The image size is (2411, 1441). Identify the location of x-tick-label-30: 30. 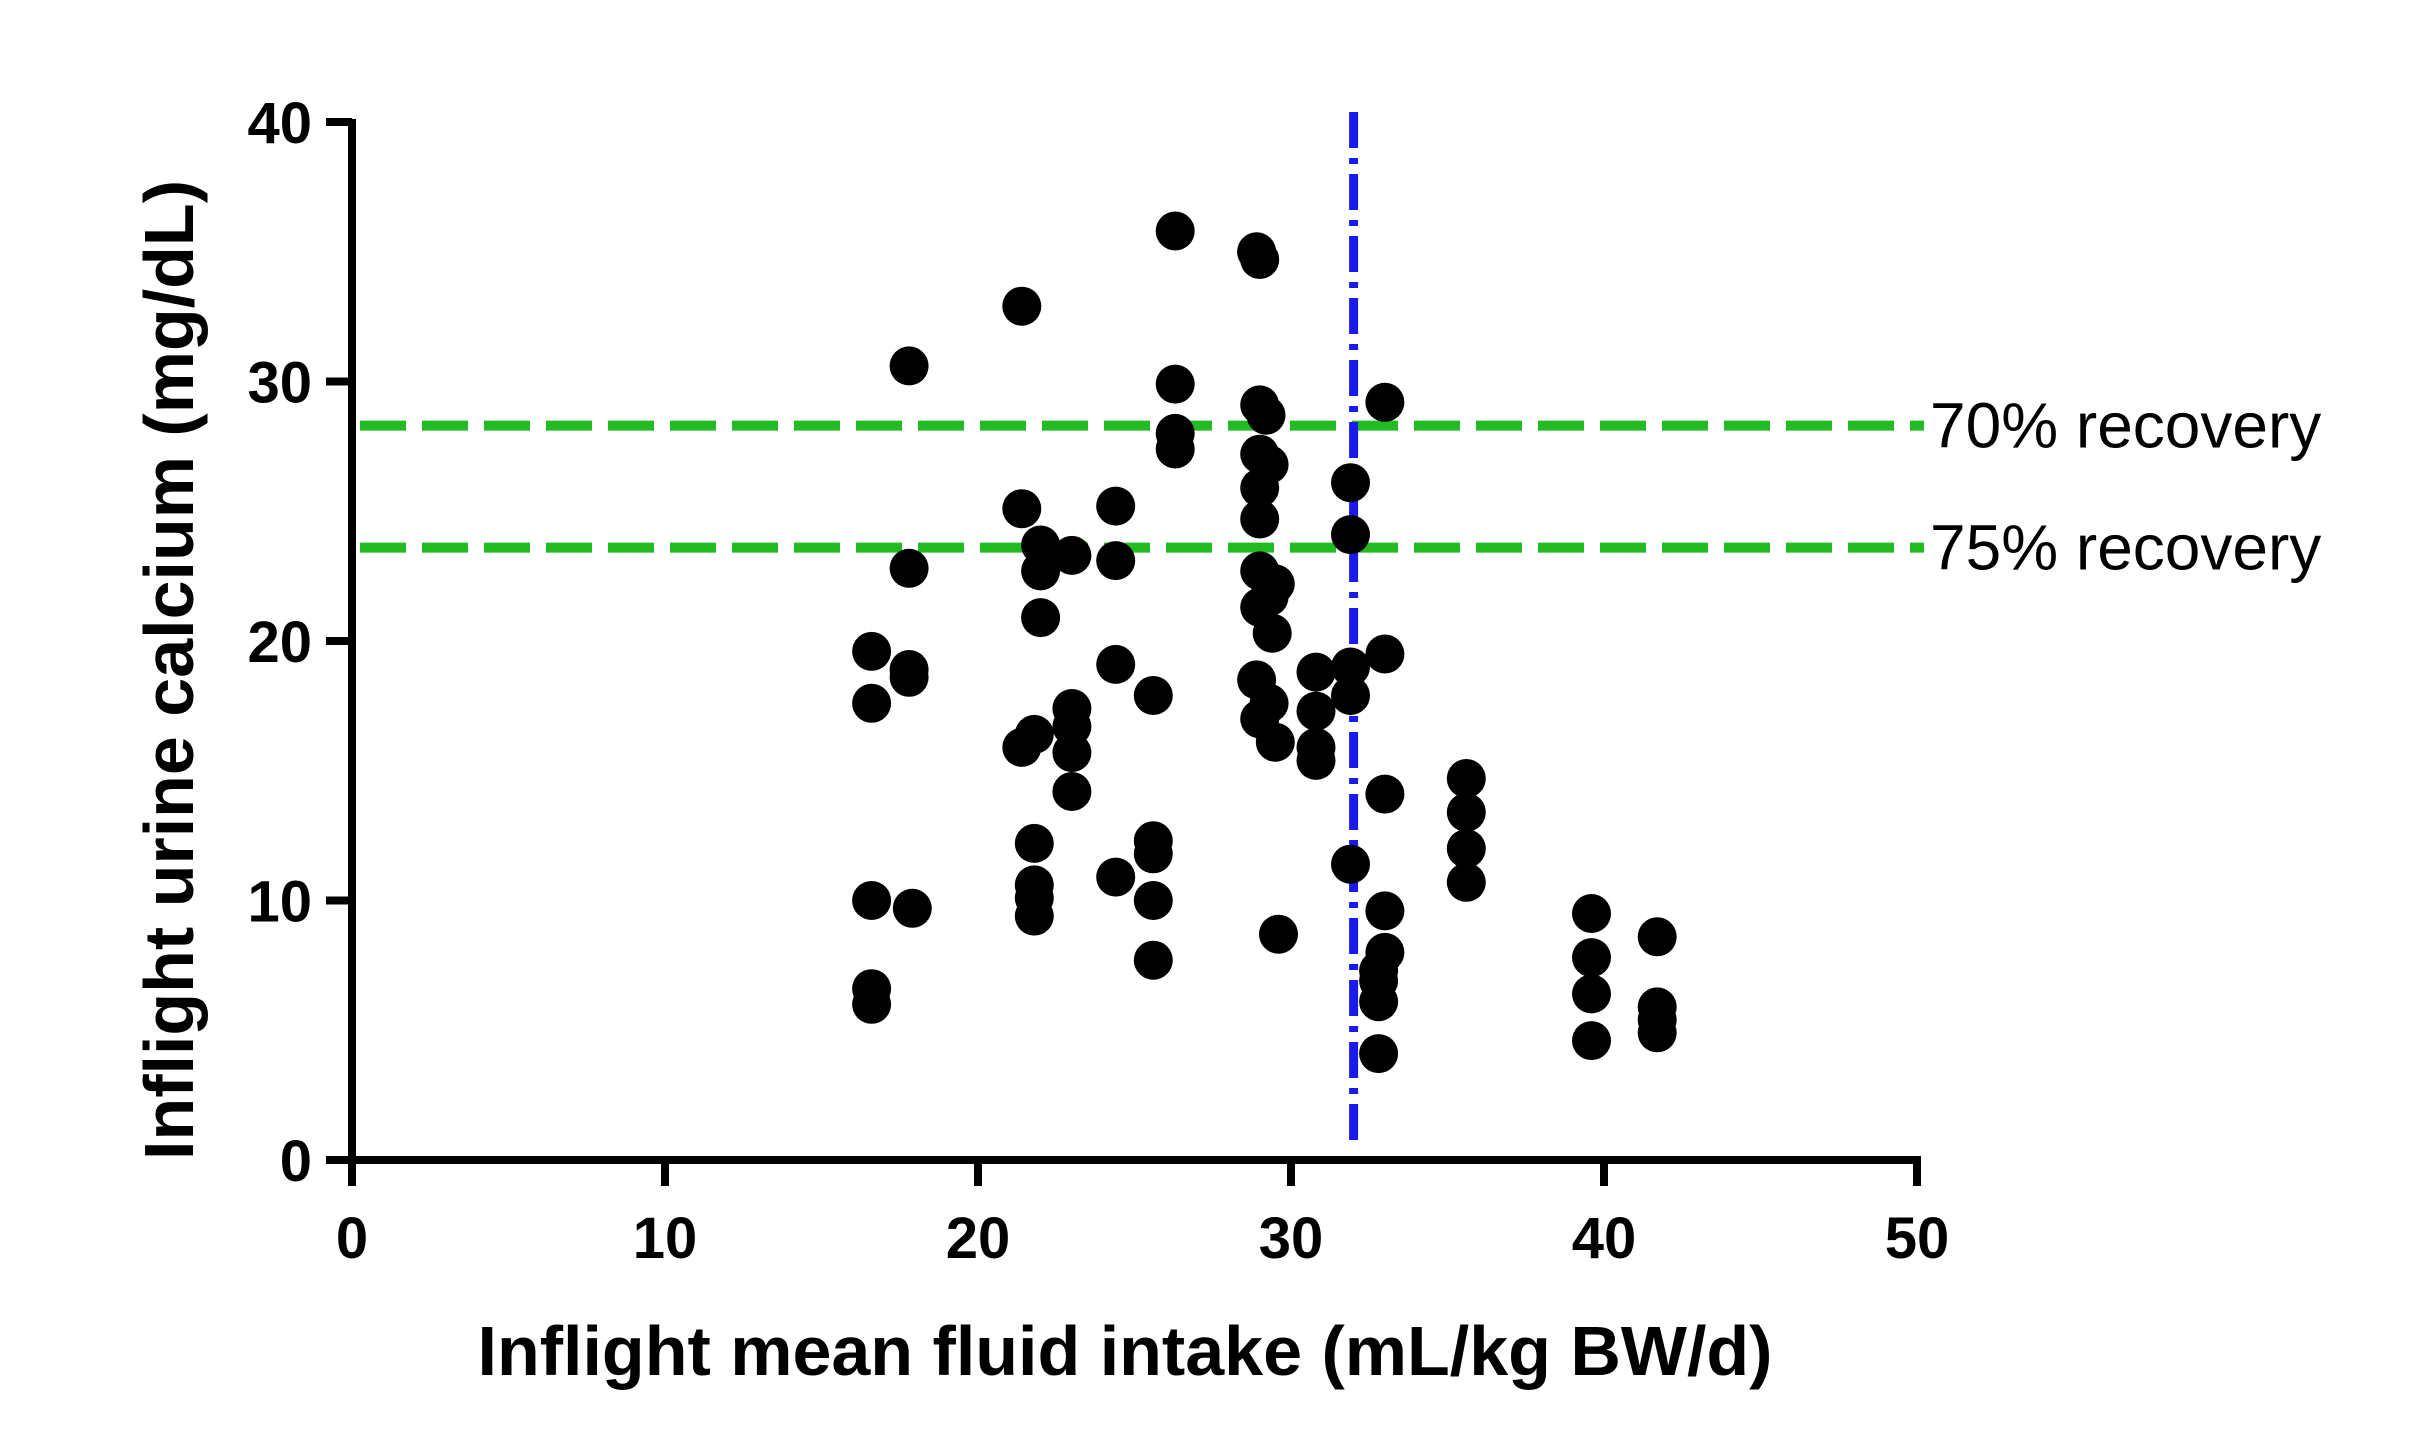
(1291, 1238).